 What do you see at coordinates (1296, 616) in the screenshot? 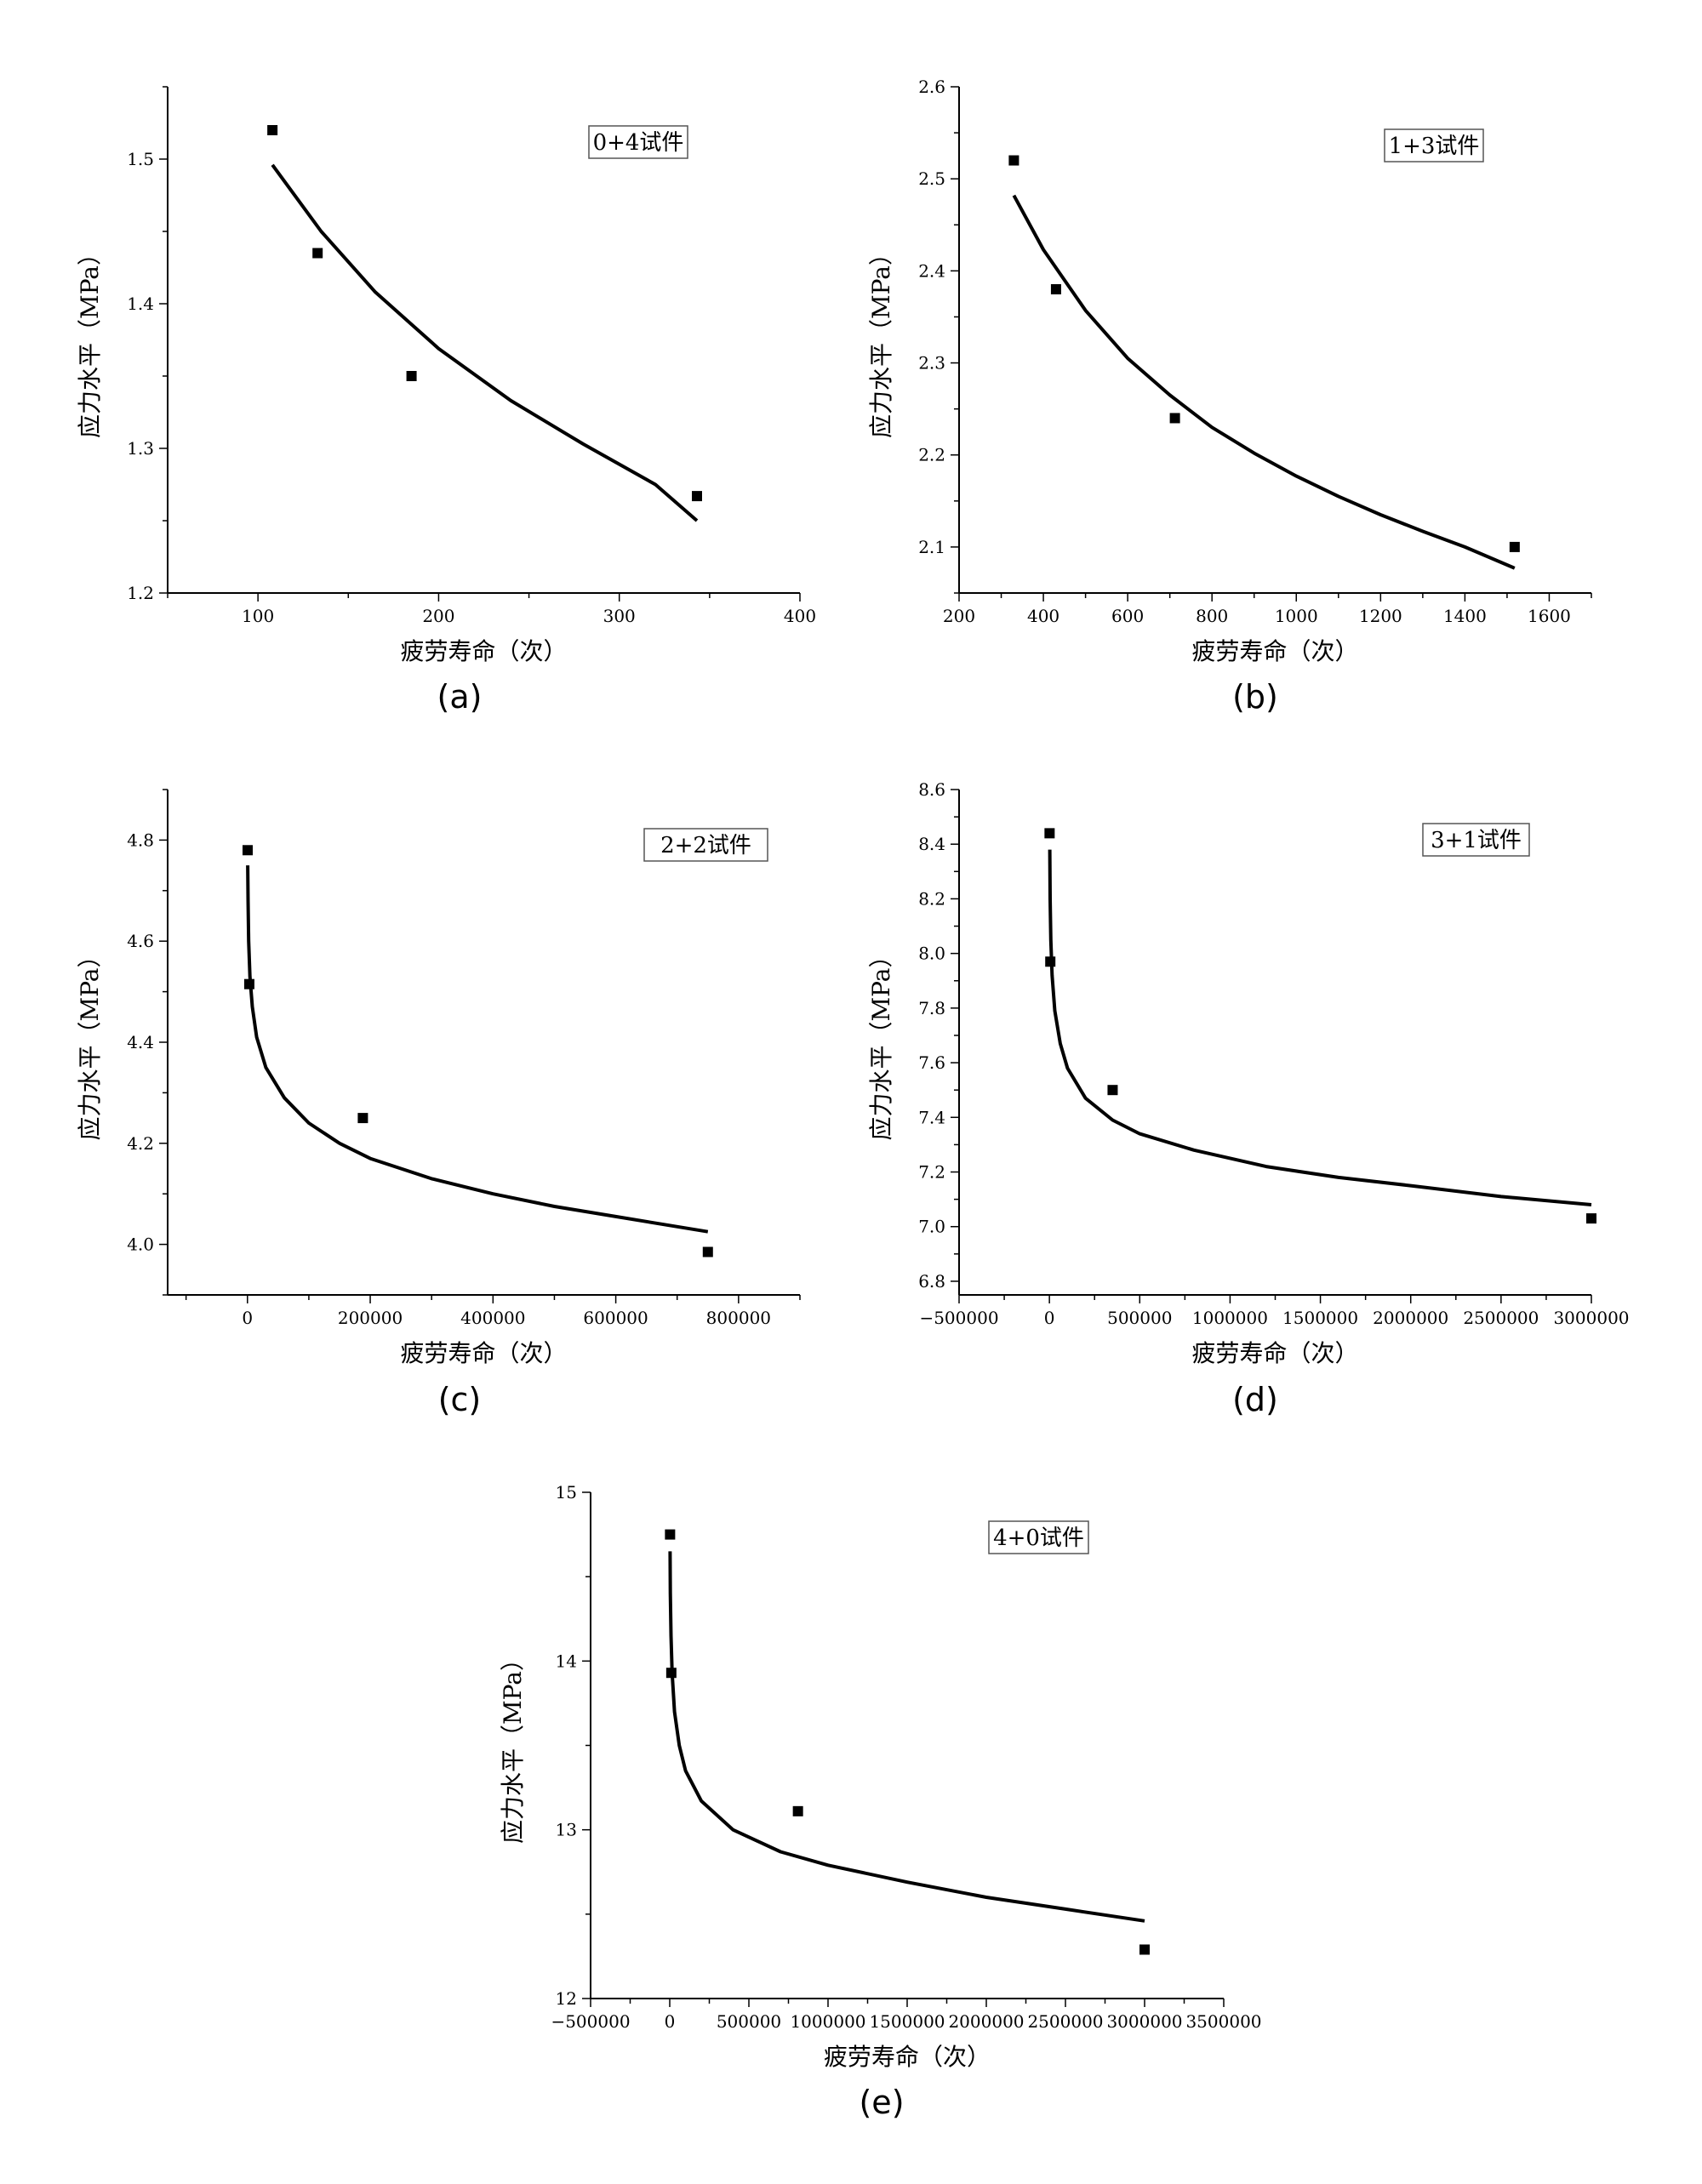
I see `x-tick-label: 1000` at bounding box center [1296, 616].